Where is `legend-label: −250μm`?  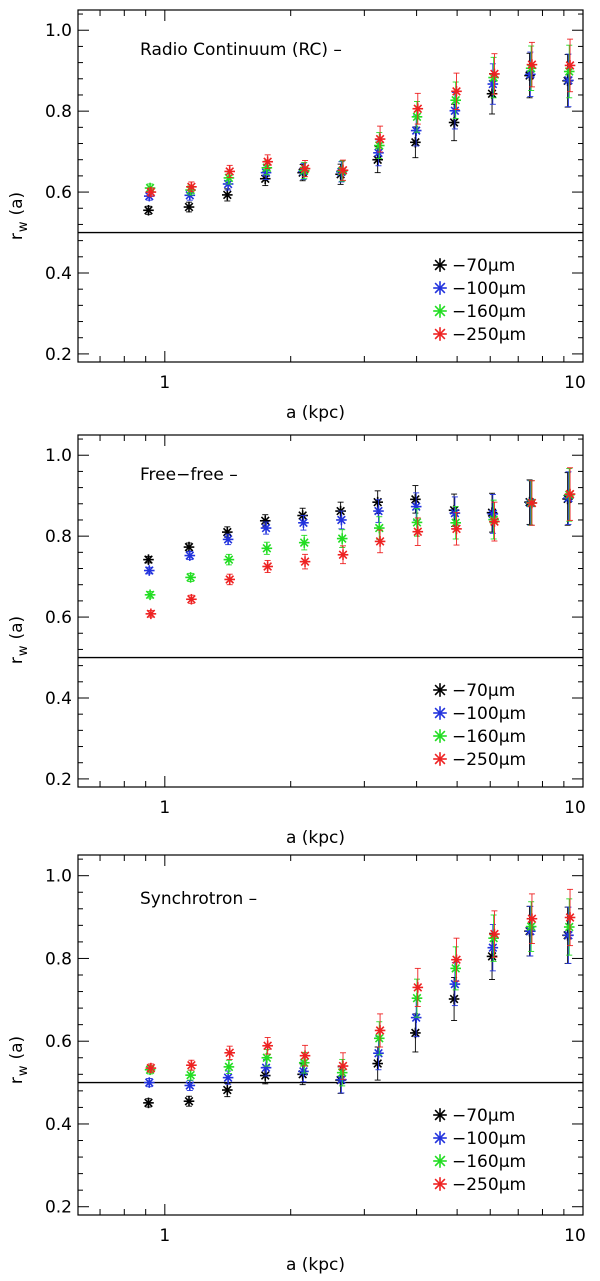 legend-label: −250μm is located at coordinates (489, 760).